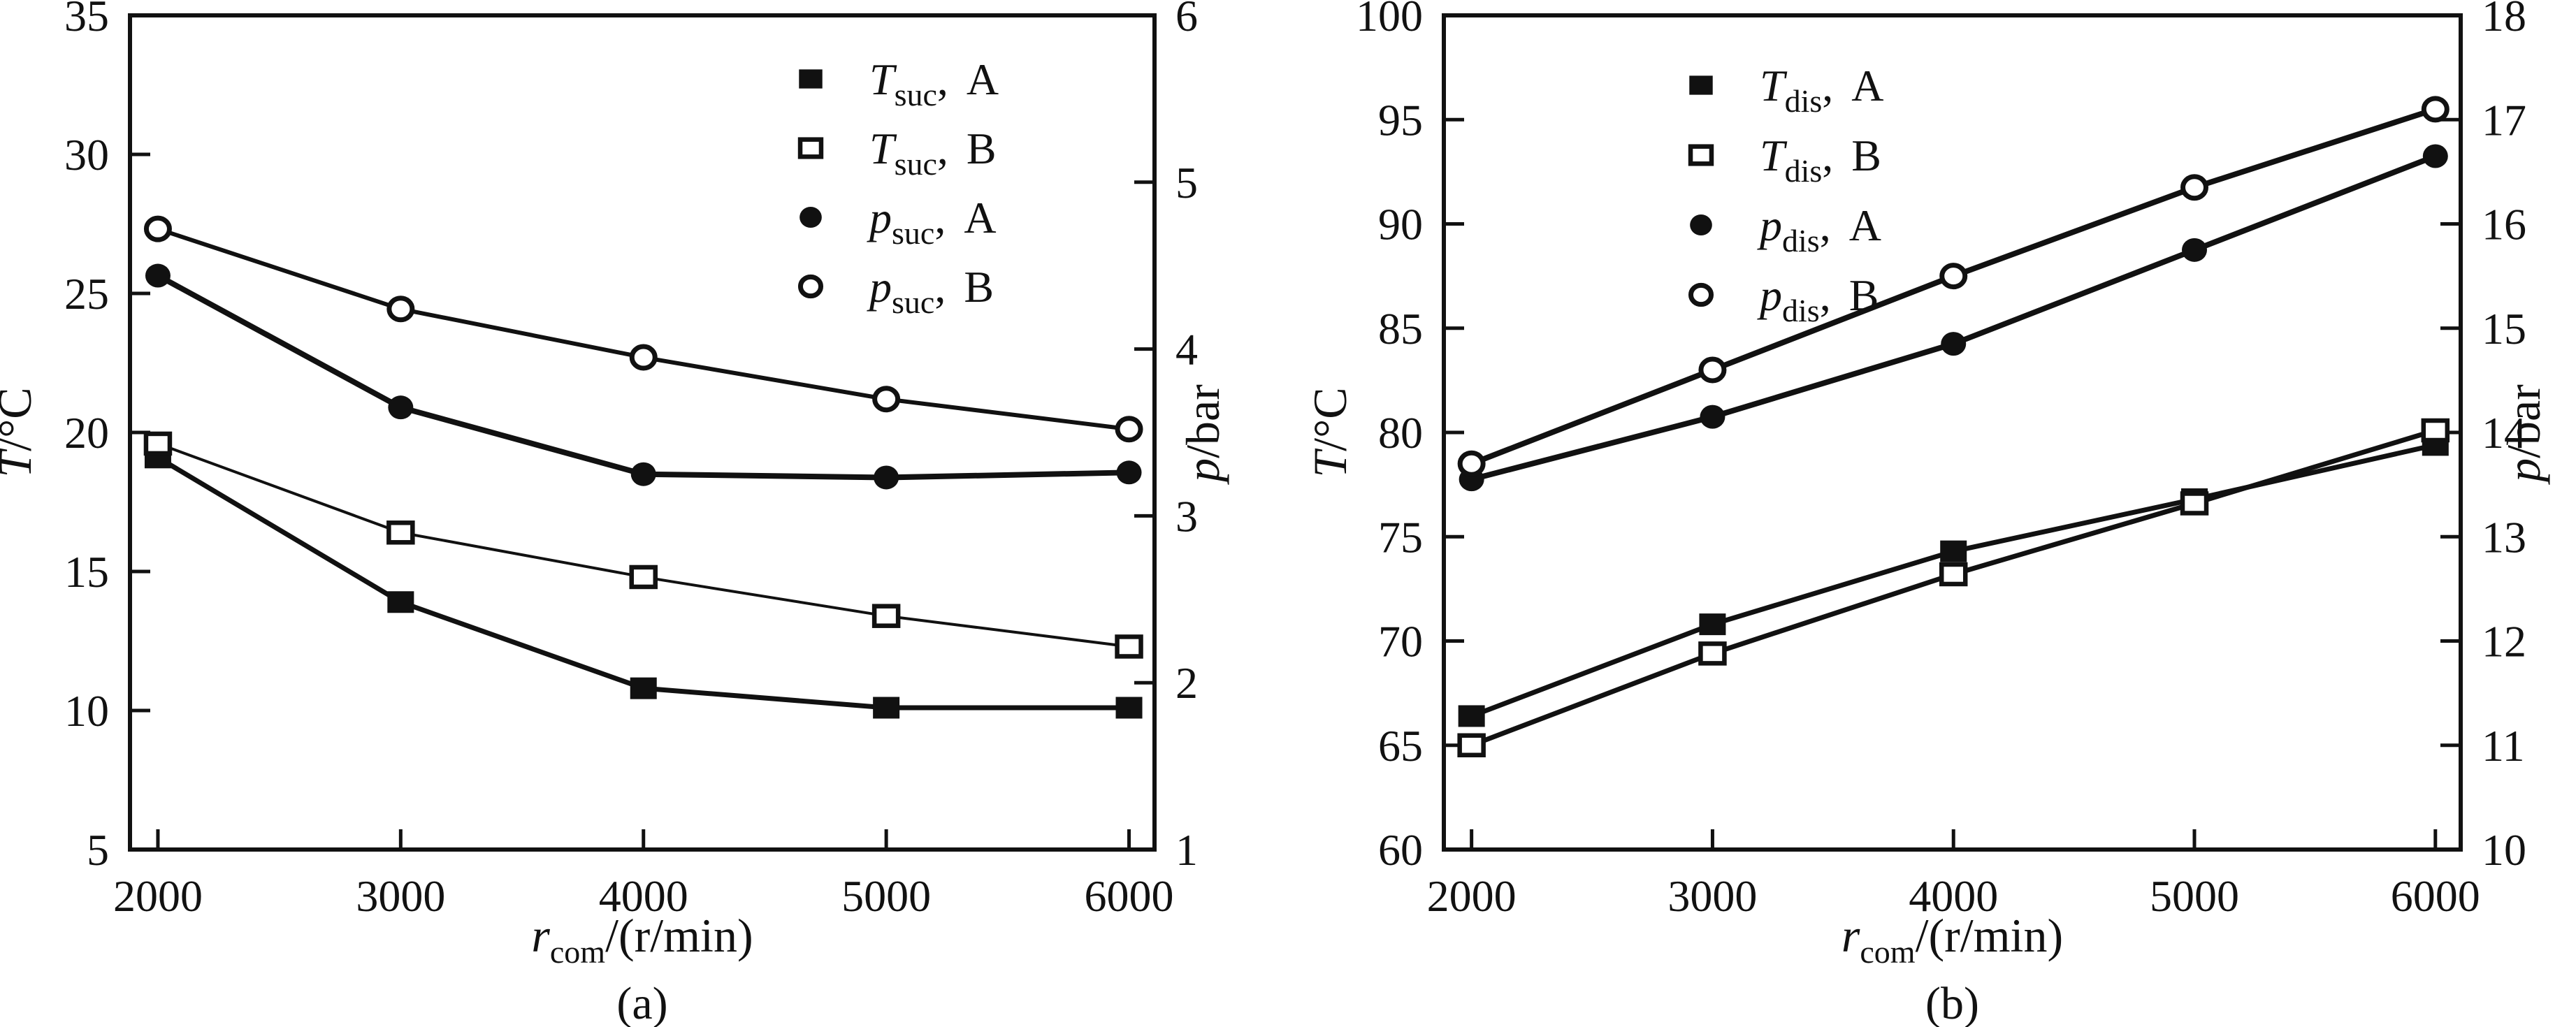 The height and width of the screenshot is (1027, 2576). Describe the element at coordinates (641, 1002) in the screenshot. I see `caption-a: (a)` at that location.